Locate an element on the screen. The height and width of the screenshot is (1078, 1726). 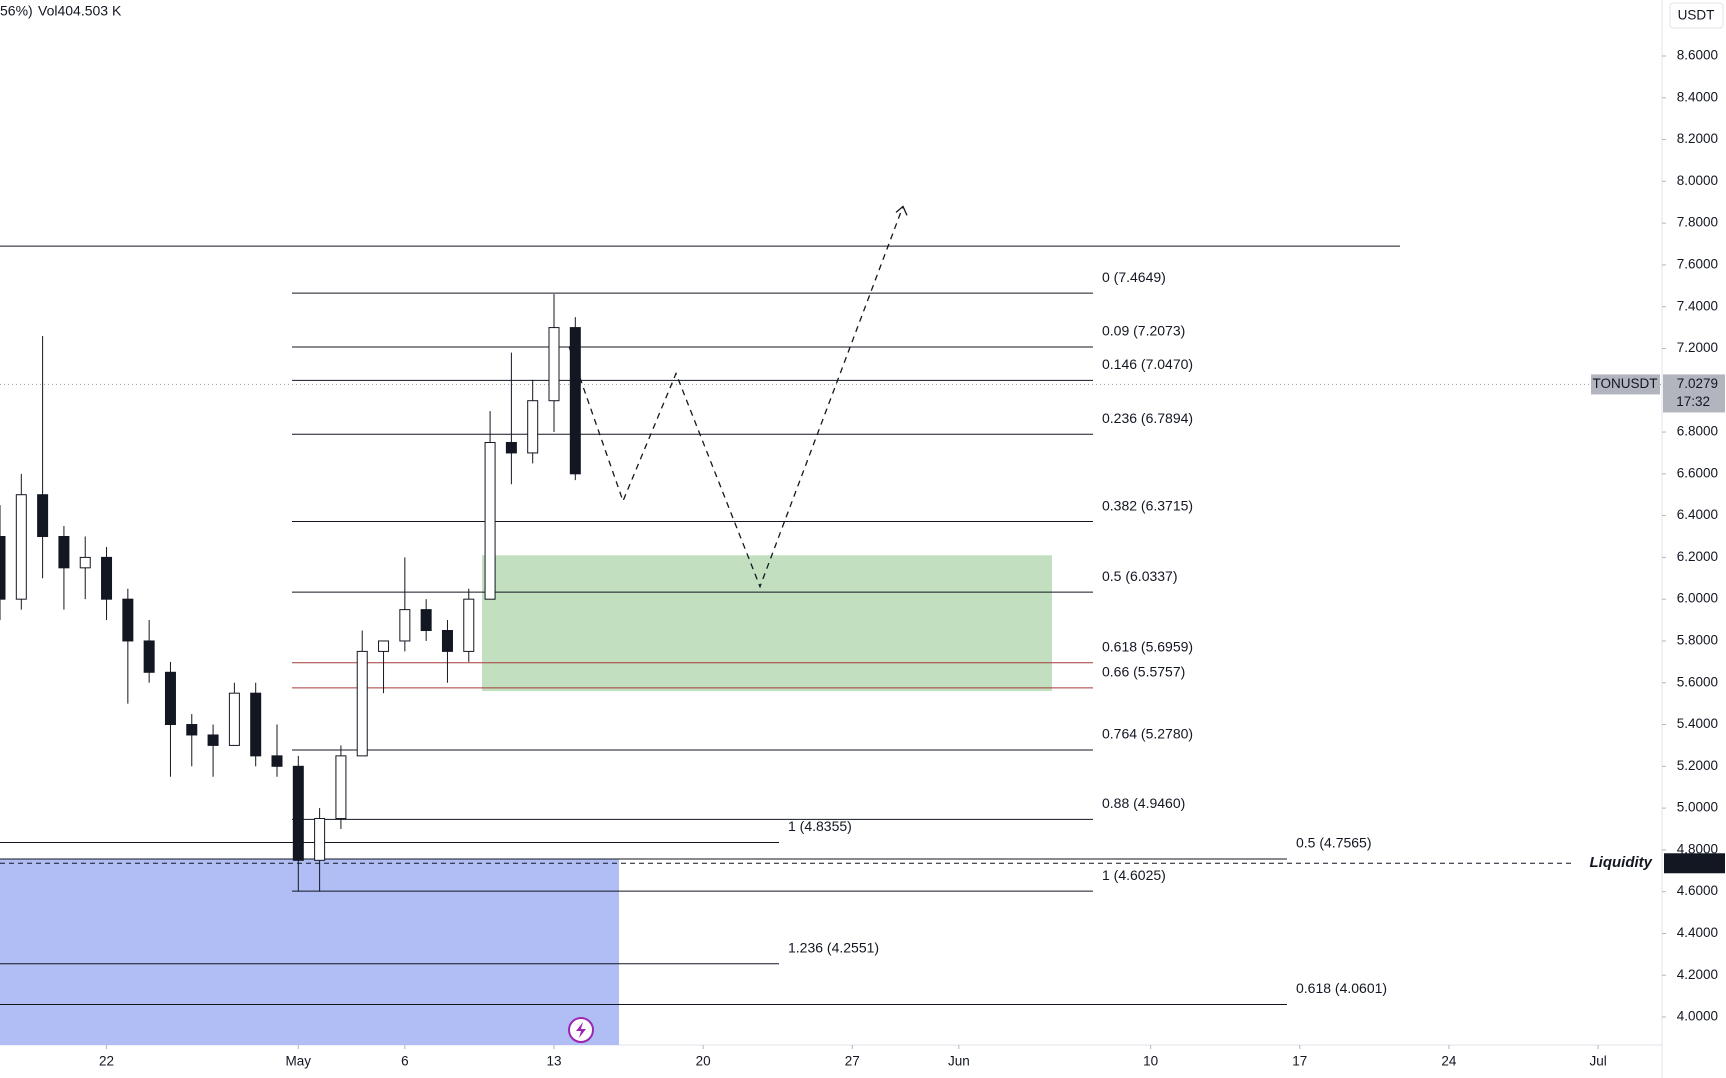
y-tick-label: 8.0000 is located at coordinates (1697, 180).